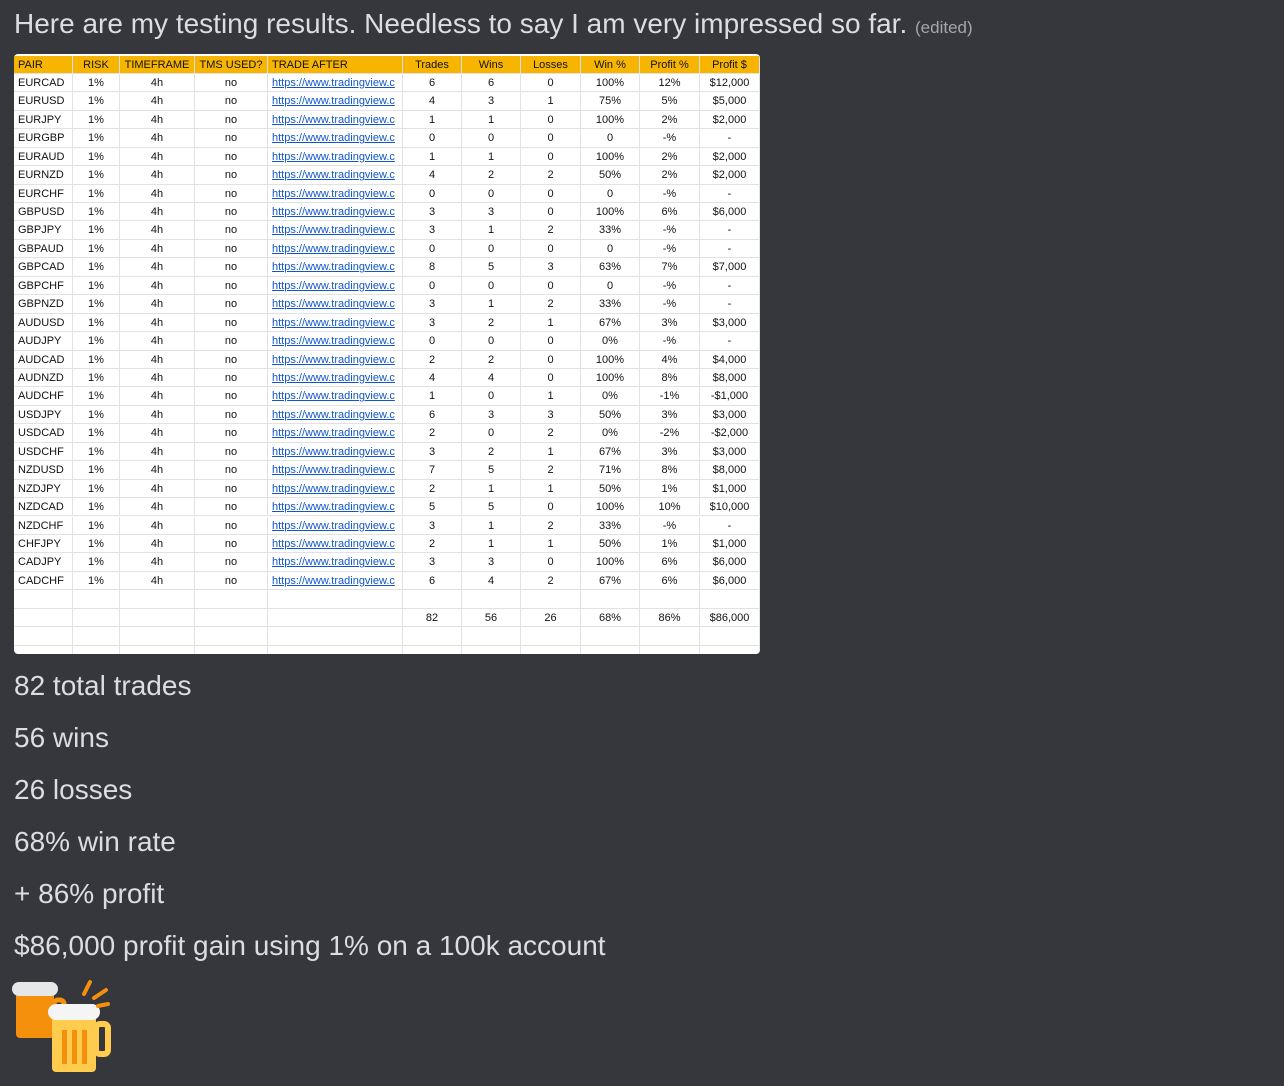  What do you see at coordinates (670, 83) in the screenshot?
I see `cell: 12%` at bounding box center [670, 83].